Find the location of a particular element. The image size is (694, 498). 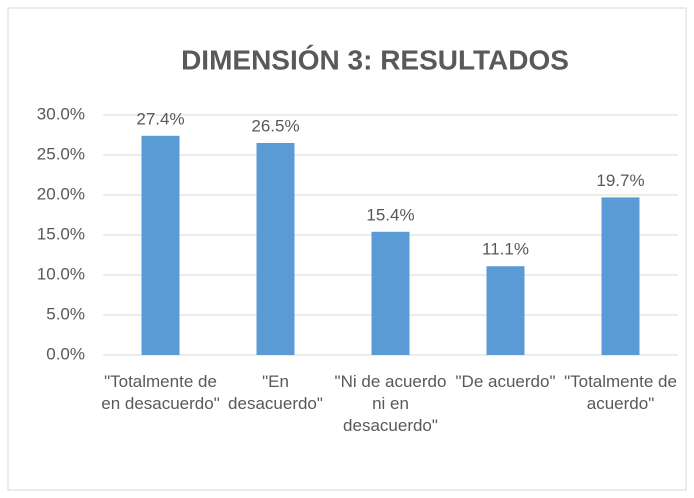

y-tick-label: 0.0% is located at coordinates (65, 353).